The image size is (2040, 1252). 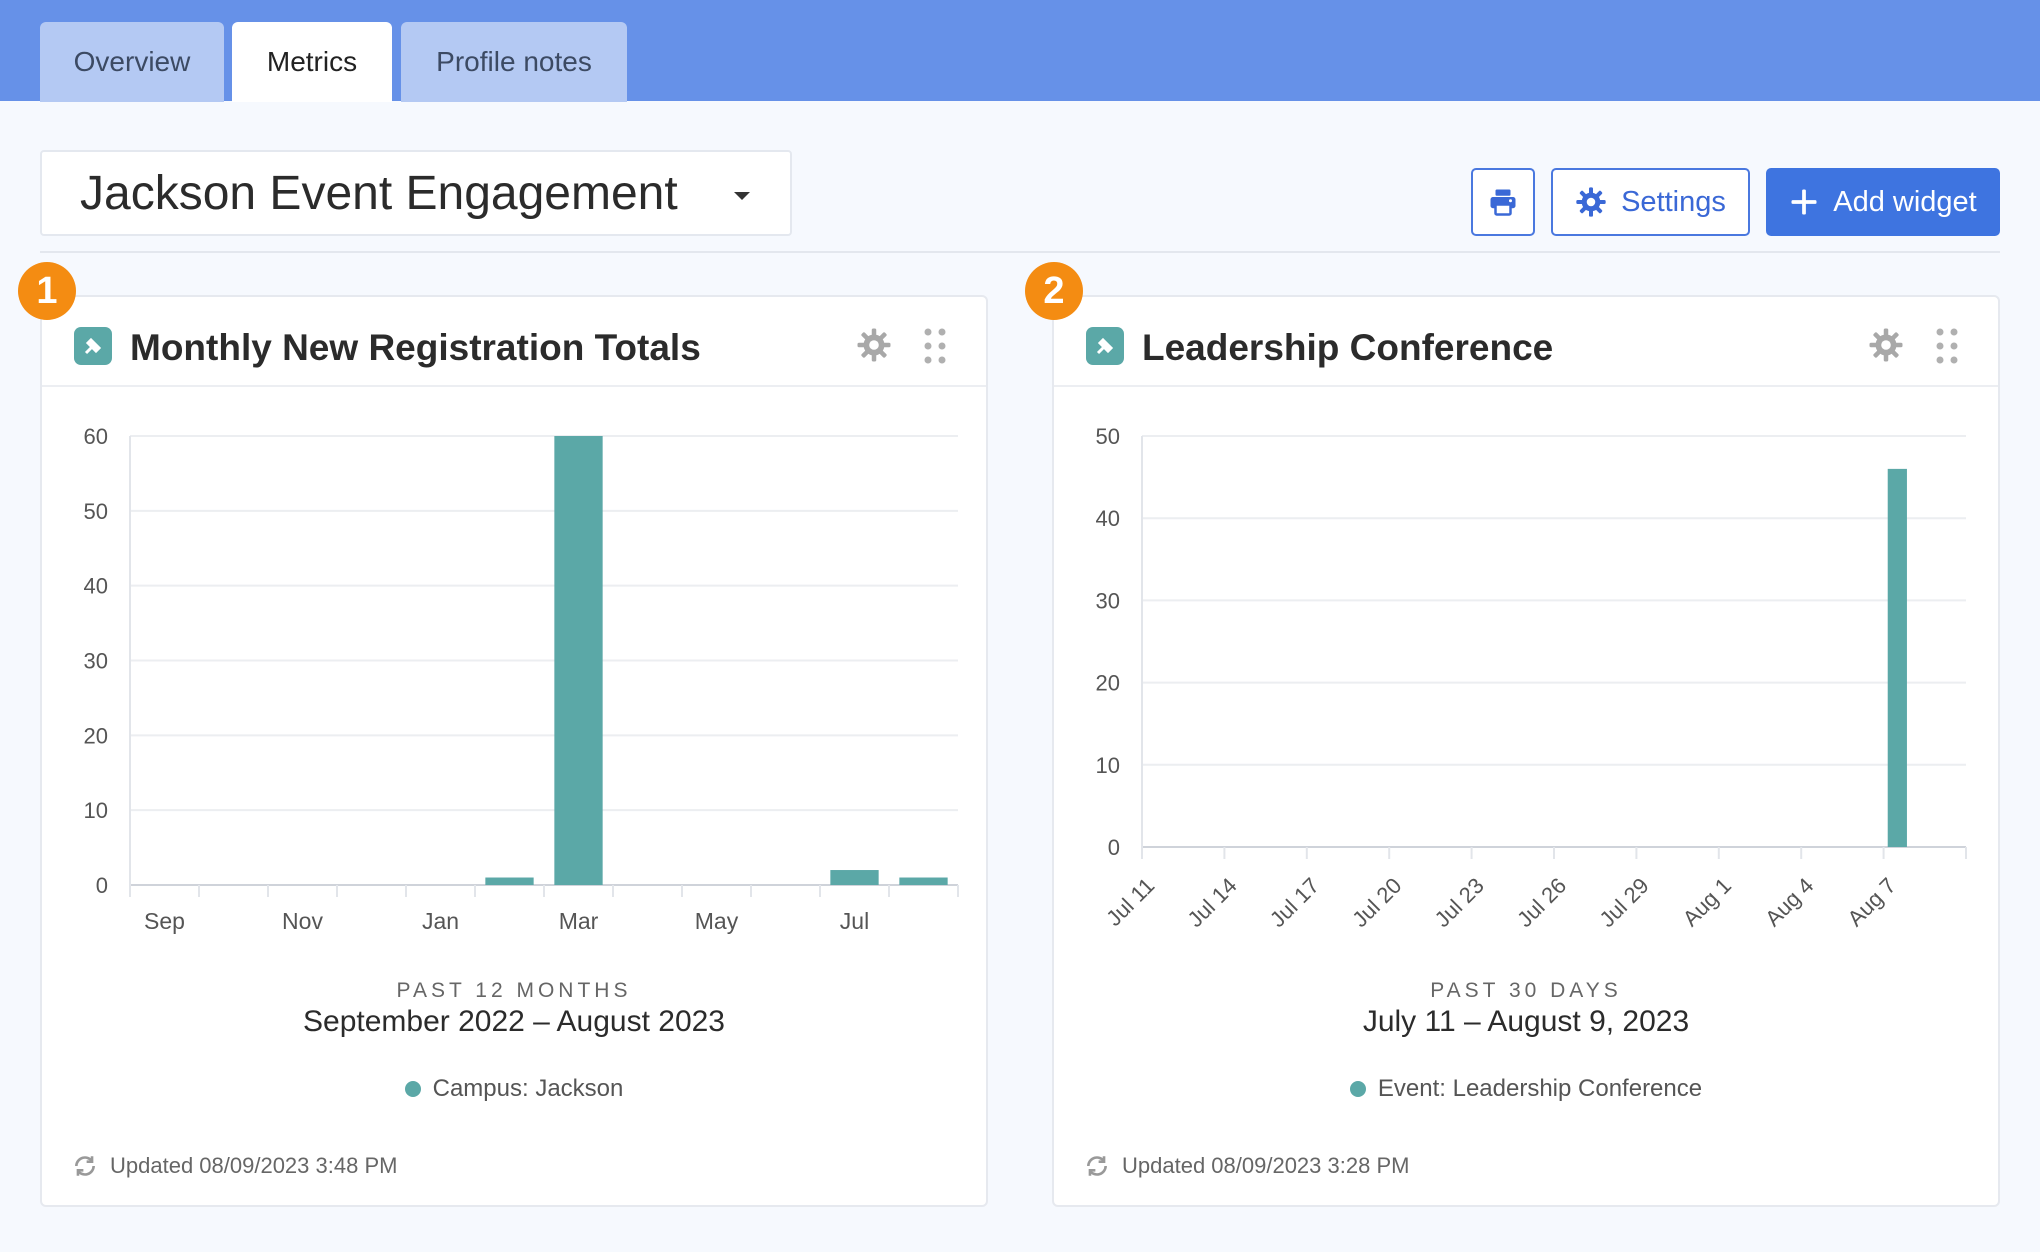 What do you see at coordinates (1211, 902) in the screenshot?
I see `x-tick-label: Jul 14` at bounding box center [1211, 902].